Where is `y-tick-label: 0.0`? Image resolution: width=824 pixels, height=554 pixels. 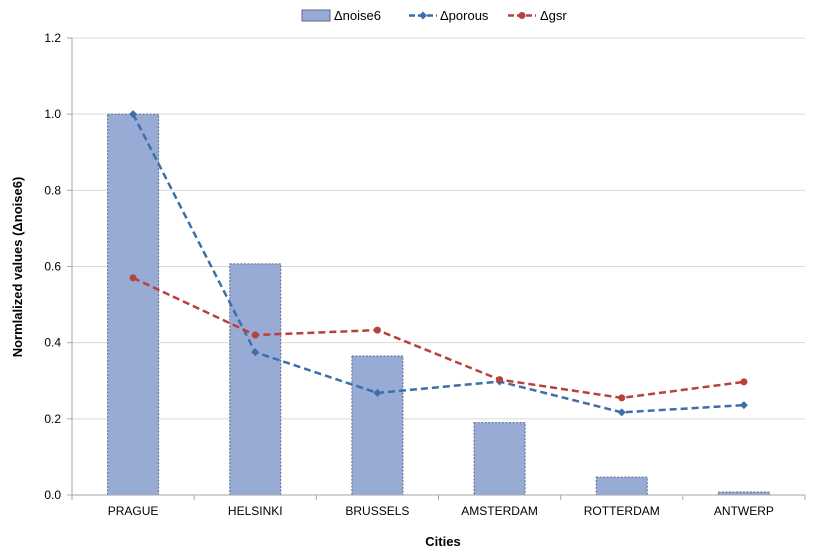 y-tick-label: 0.0 is located at coordinates (52, 495).